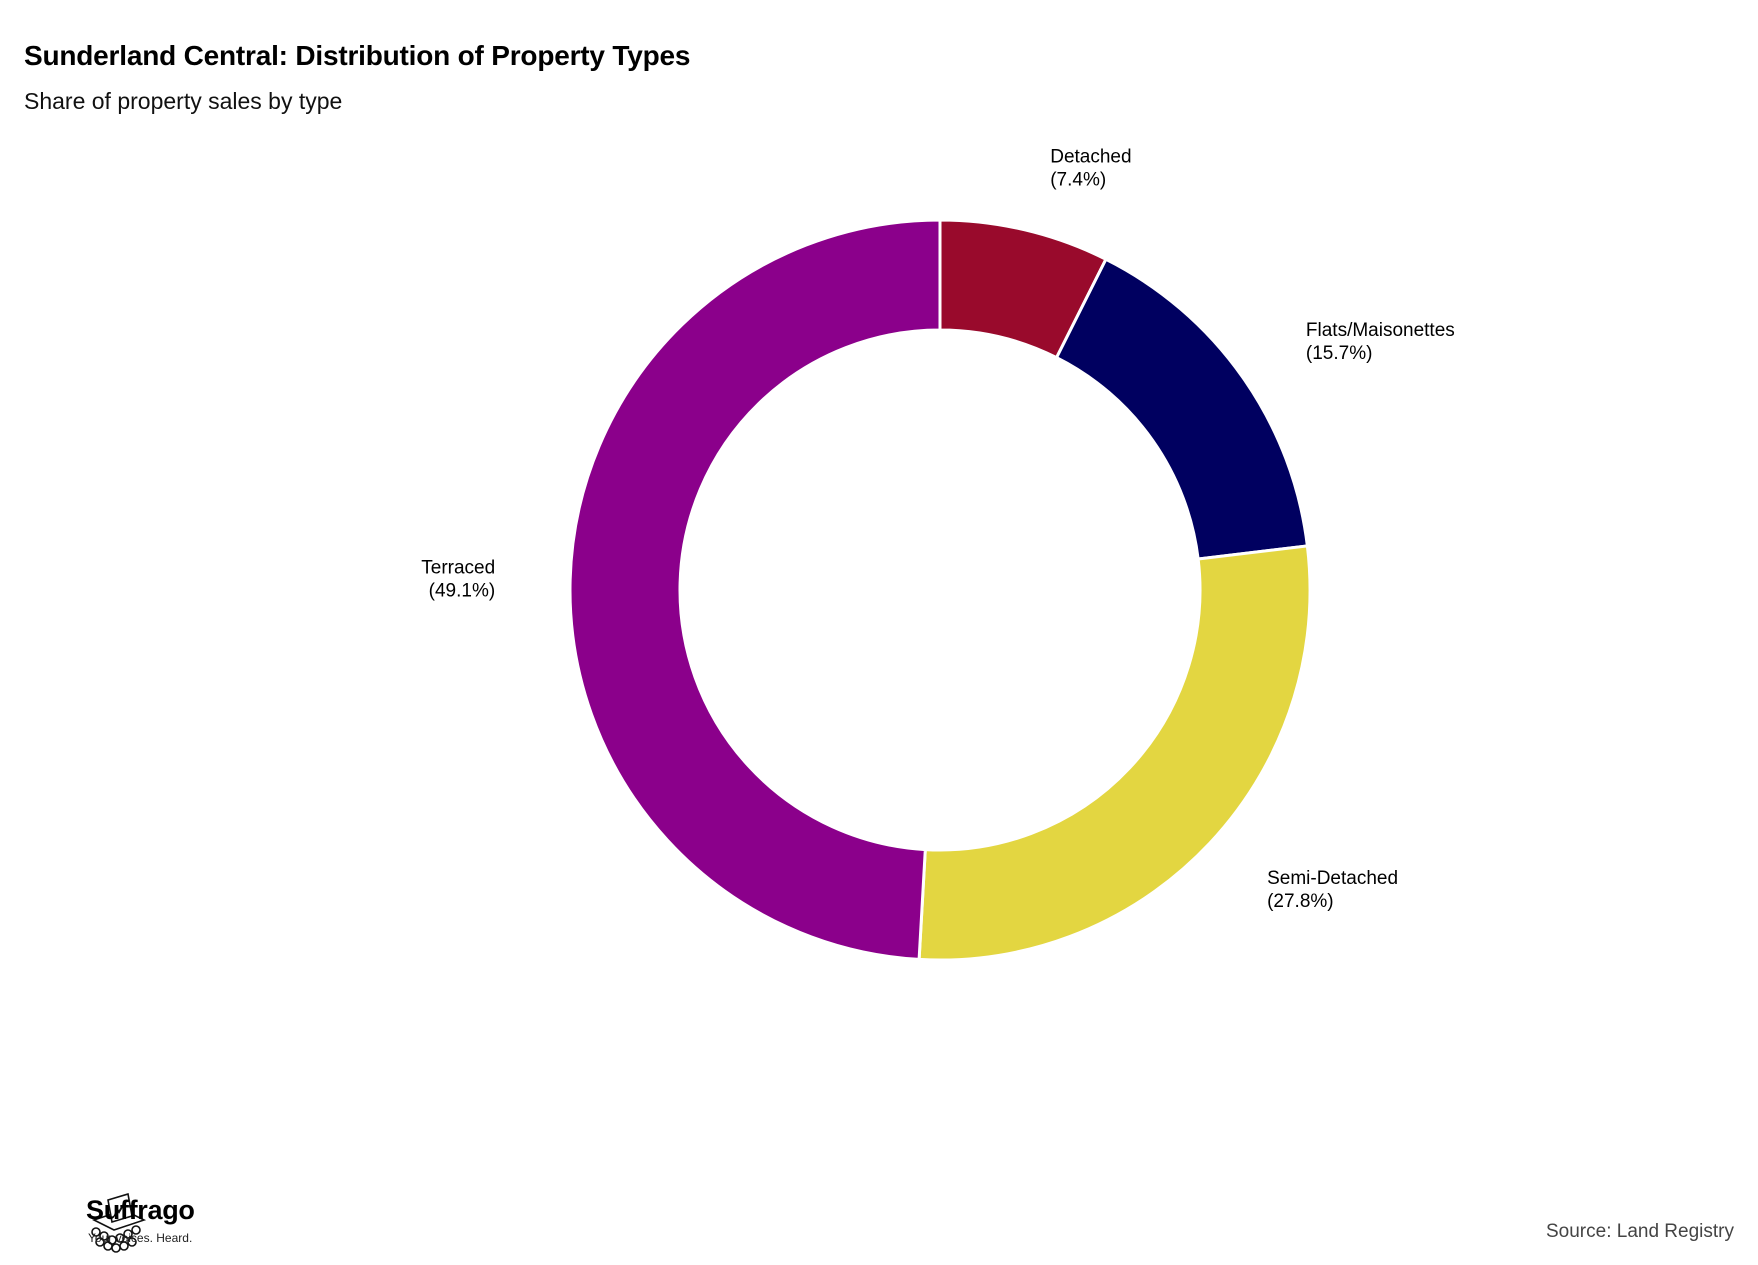 The height and width of the screenshot is (1265, 1758). Describe the element at coordinates (183, 101) in the screenshot. I see `chart-subtitle: Share of property sales by type` at that location.